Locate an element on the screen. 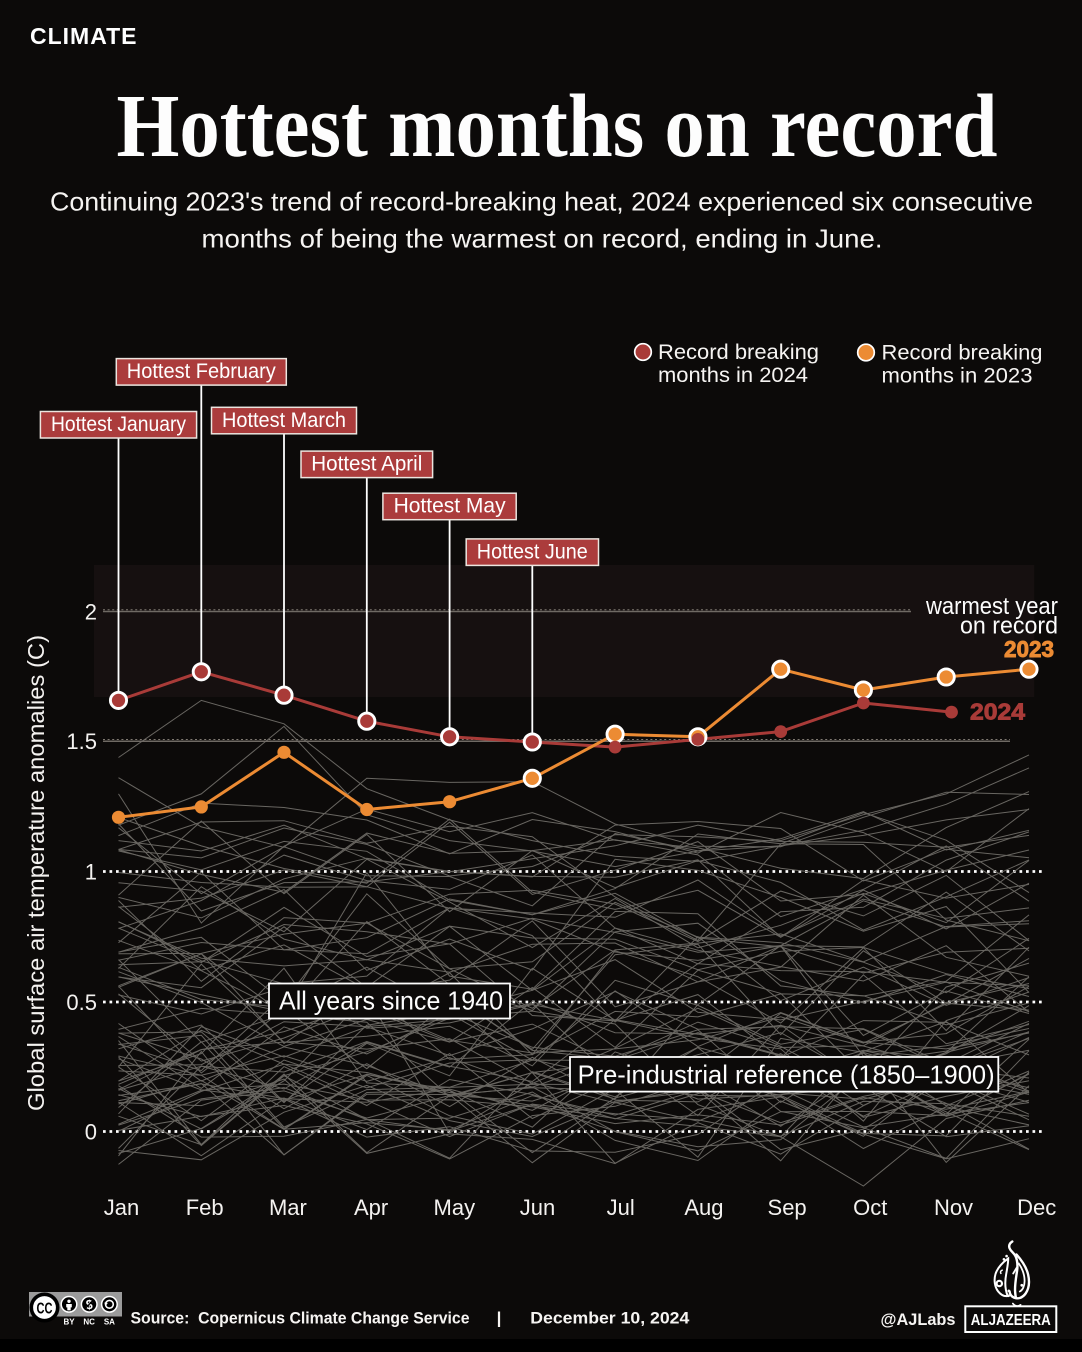 The height and width of the screenshot is (1352, 1082). svg-text: @AJLabs is located at coordinates (918, 1319).